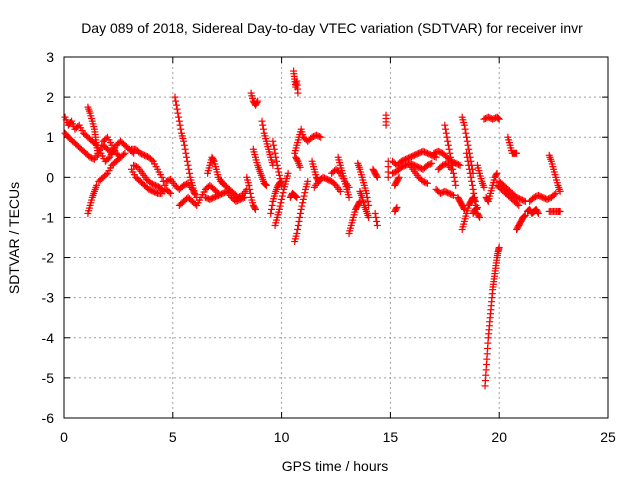 The image size is (640, 485). I want to click on y-tick-label: -6, so click(48, 418).